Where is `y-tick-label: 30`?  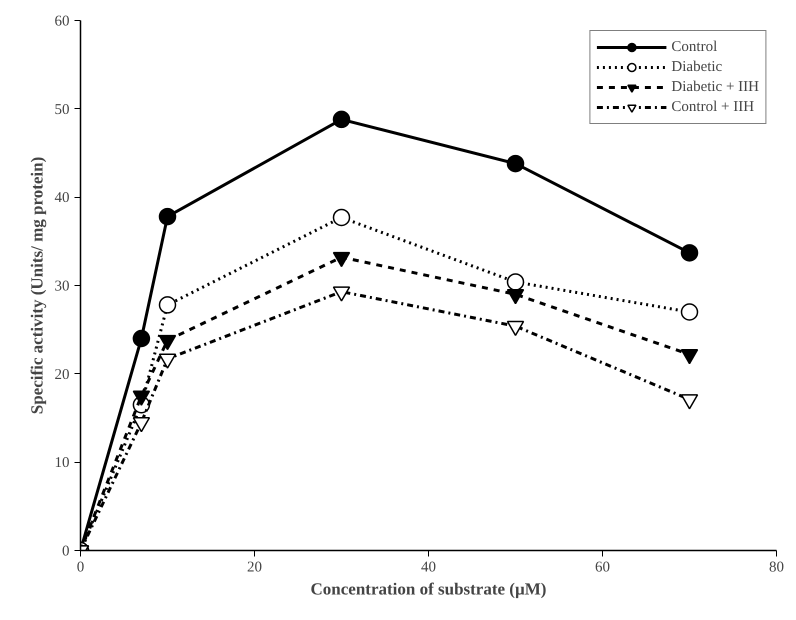 y-tick-label: 30 is located at coordinates (62, 286).